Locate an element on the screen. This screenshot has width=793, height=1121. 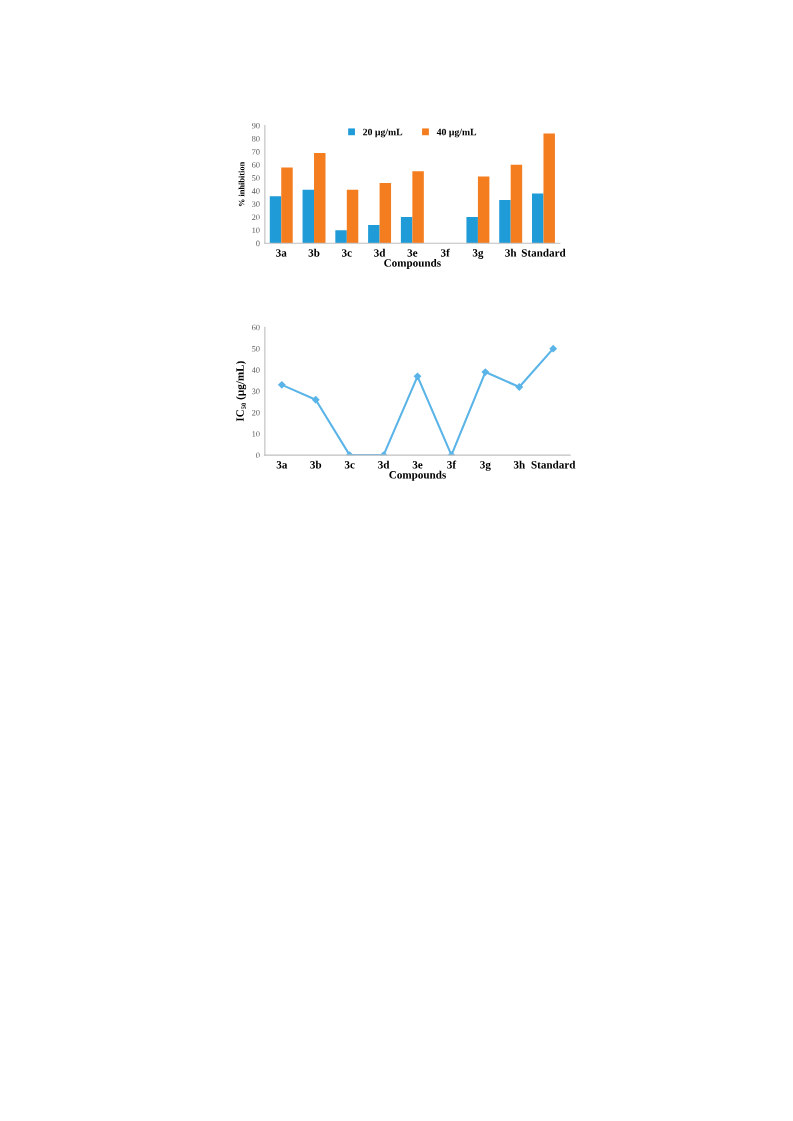
legend-label: 20 µg/mL is located at coordinates (383, 133).